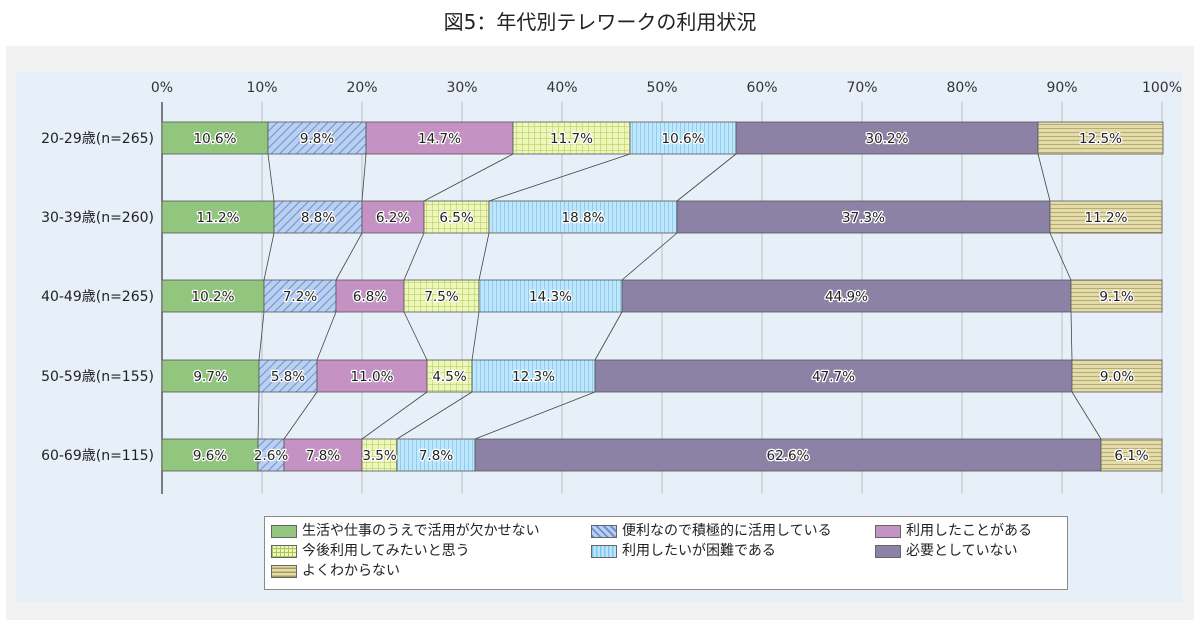 The height and width of the screenshot is (626, 1200). Describe the element at coordinates (961, 88) in the screenshot. I see `x-tick-label: 80%` at that location.